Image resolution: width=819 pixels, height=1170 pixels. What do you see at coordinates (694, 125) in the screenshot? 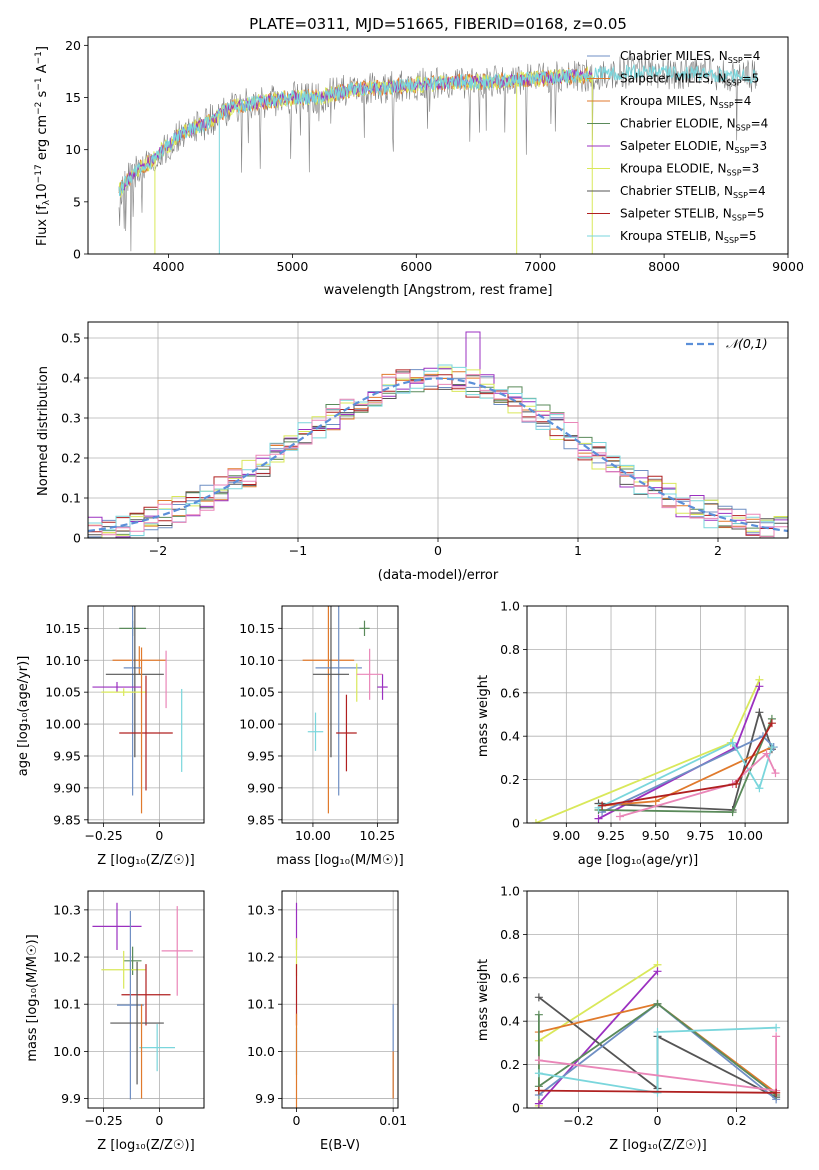
I see `legend-entry: Chabrier ELODIE, NSSP=4` at bounding box center [694, 125].